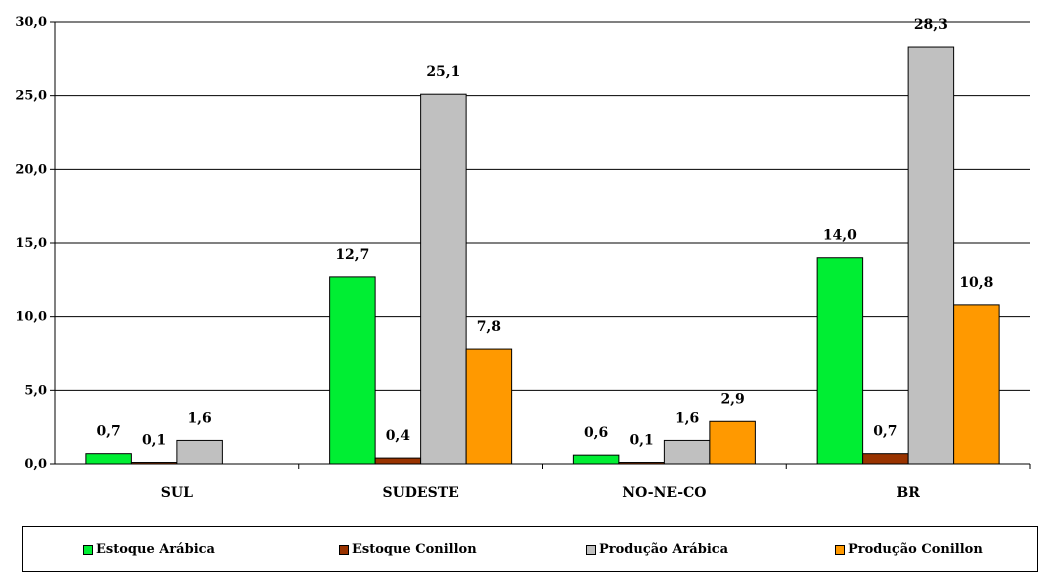  I want to click on y-tick-label: 10,0, so click(31, 317).